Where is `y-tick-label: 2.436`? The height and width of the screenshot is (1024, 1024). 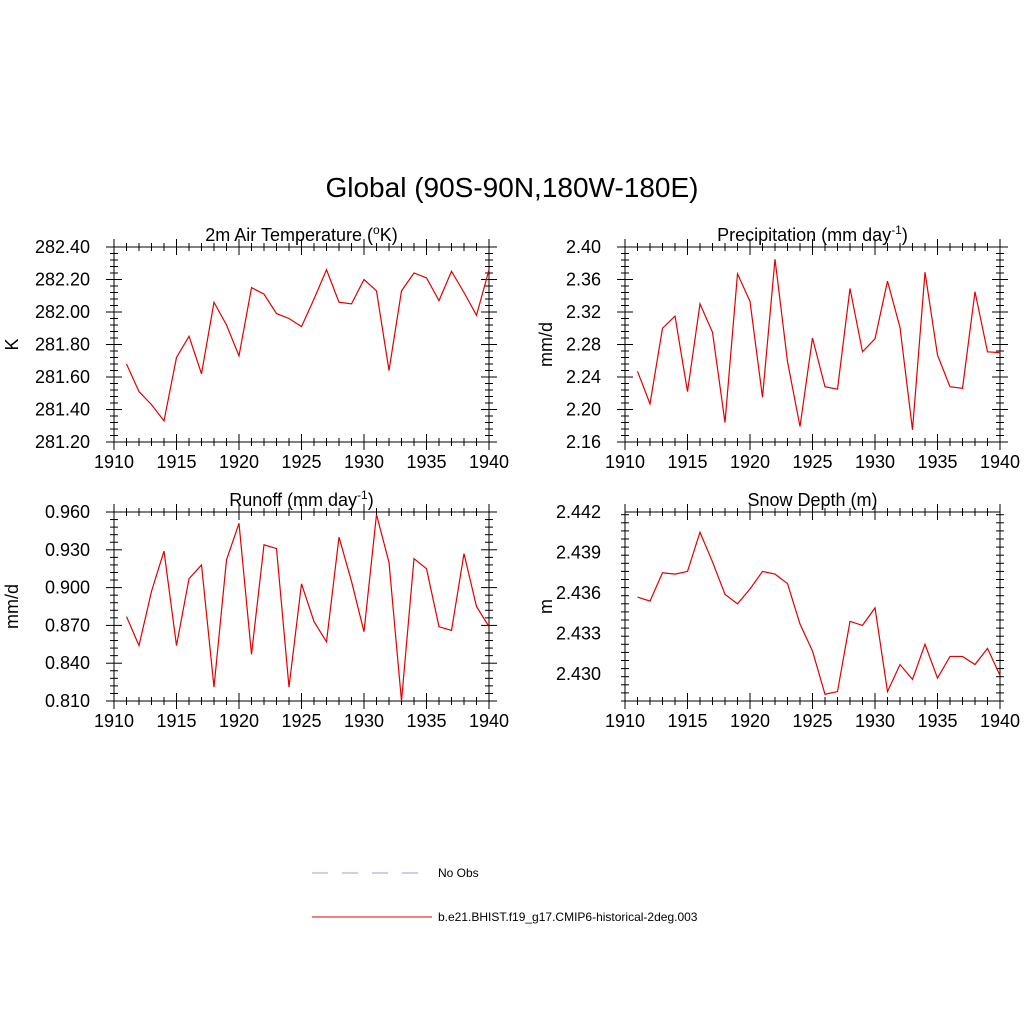 y-tick-label: 2.436 is located at coordinates (578, 593).